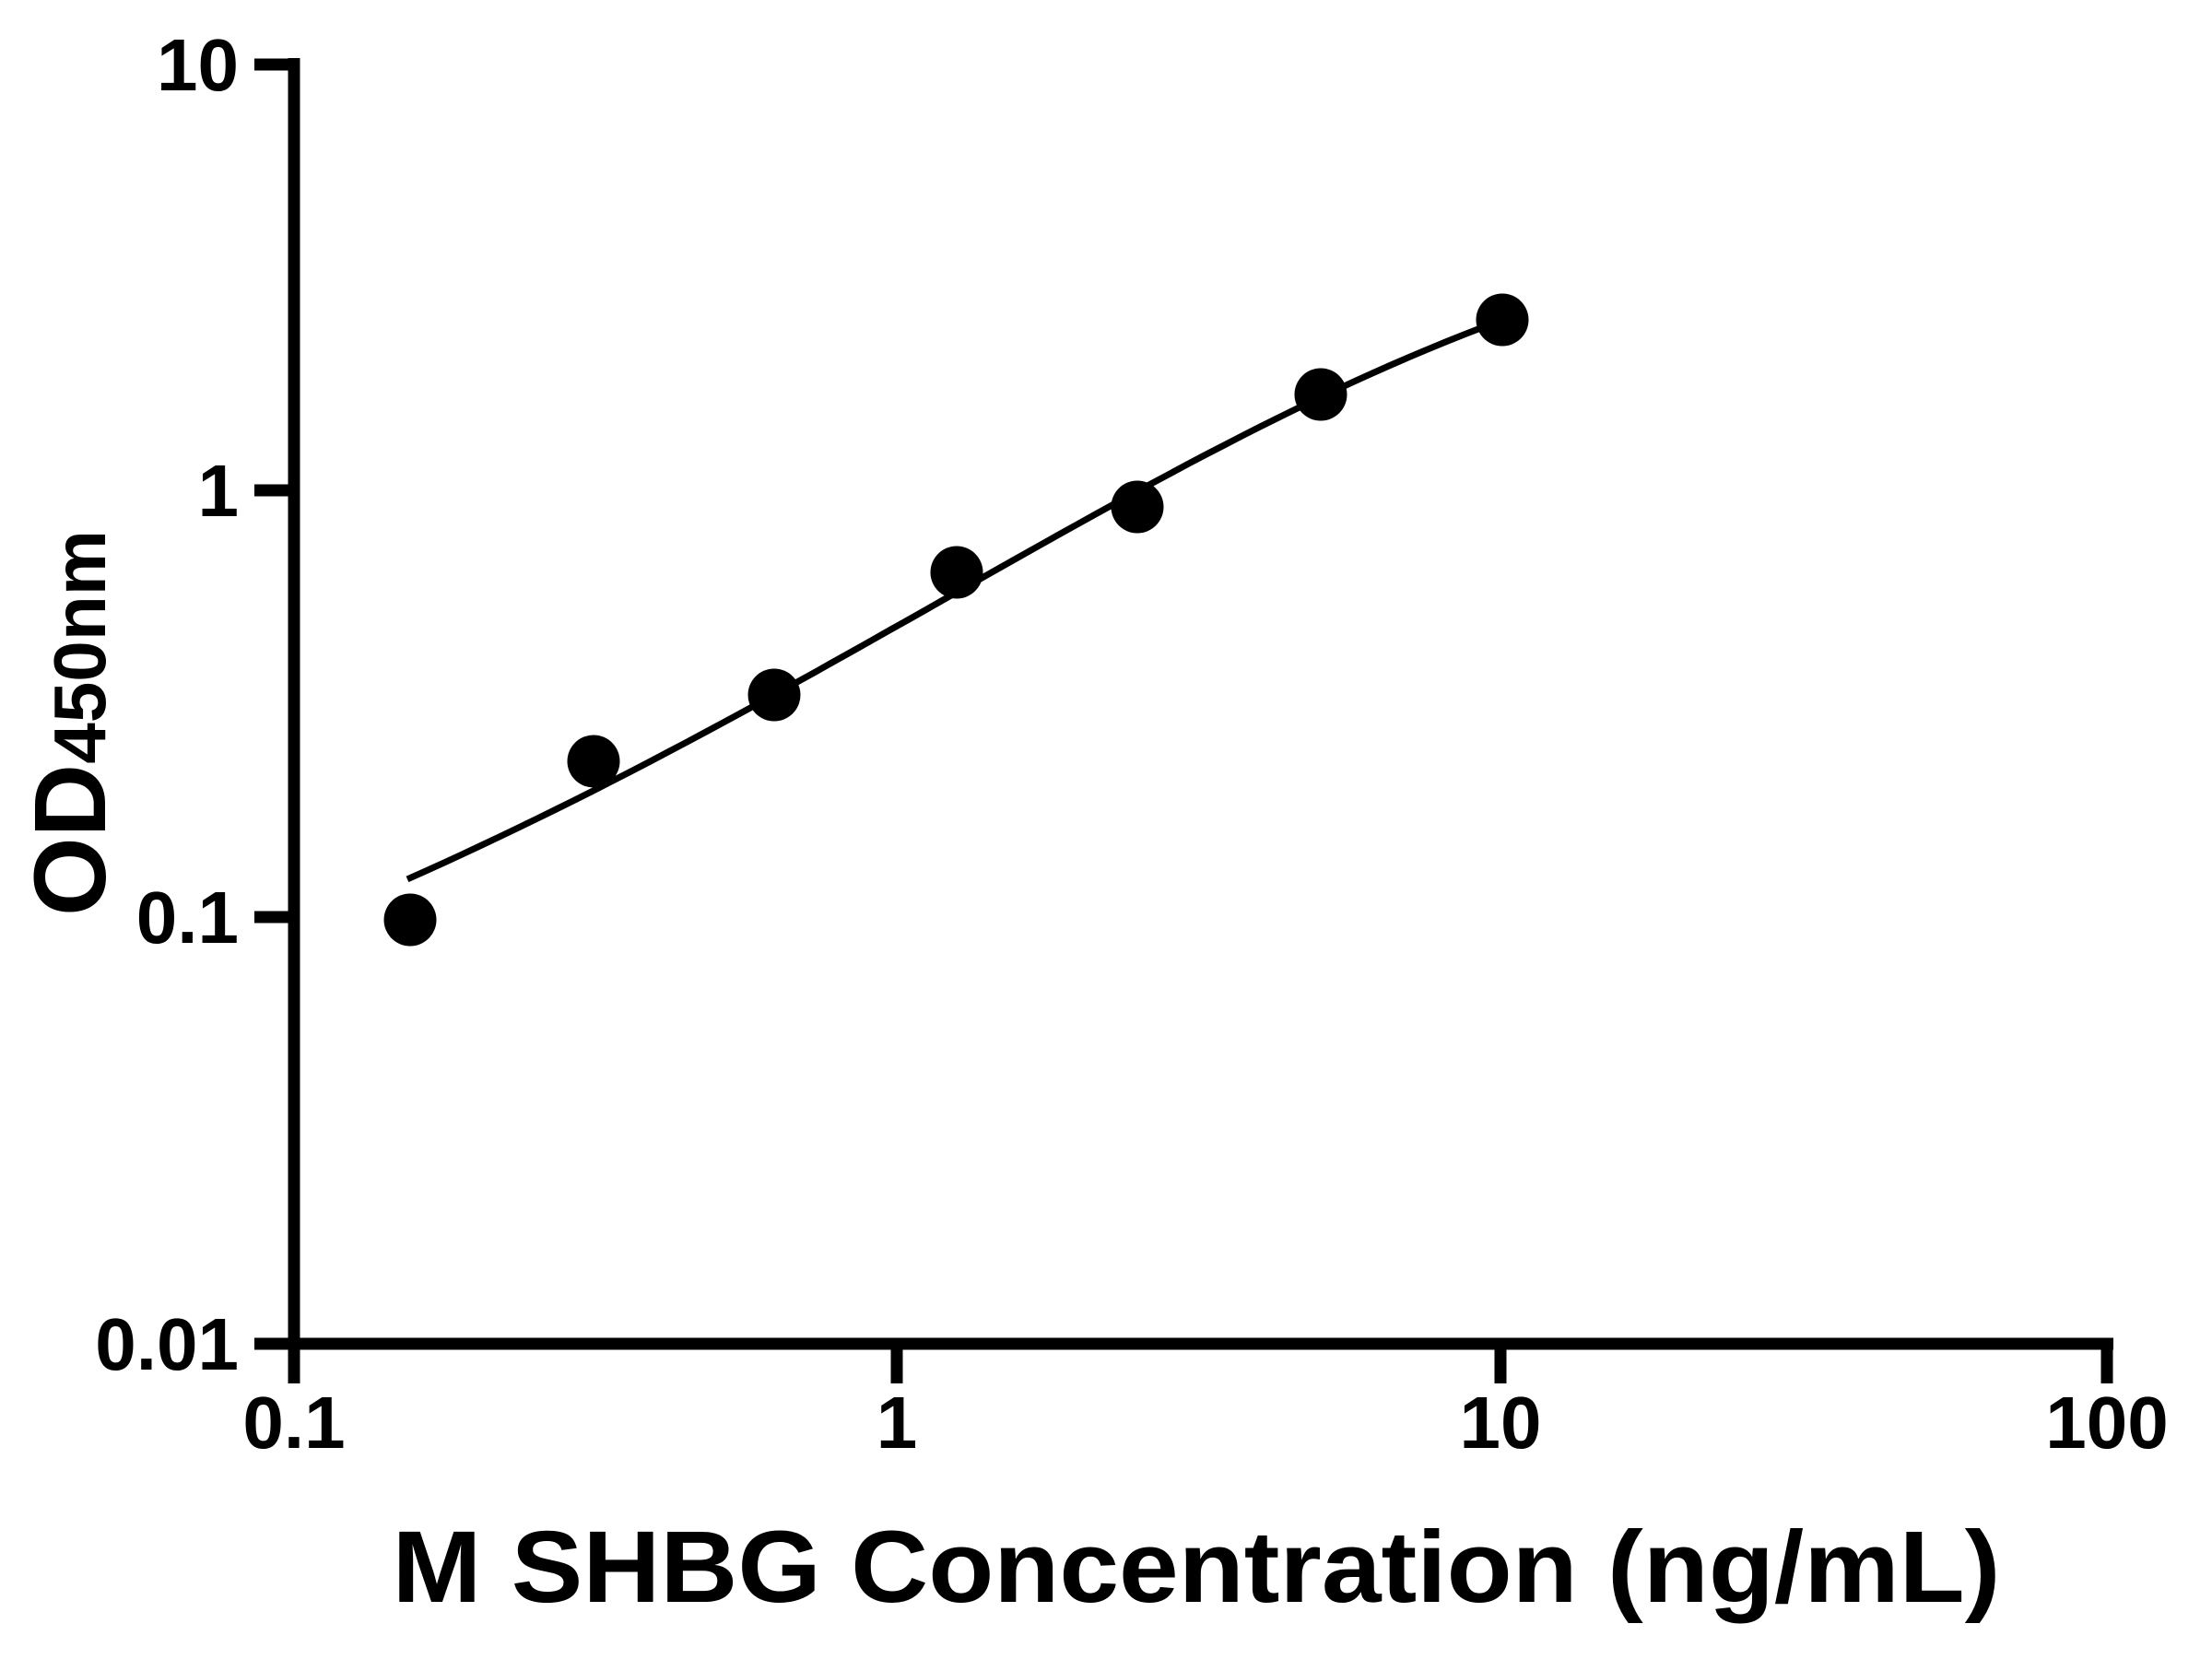 The height and width of the screenshot is (1659, 2212). Describe the element at coordinates (167, 1344) in the screenshot. I see `svg-text: 0.01` at that location.